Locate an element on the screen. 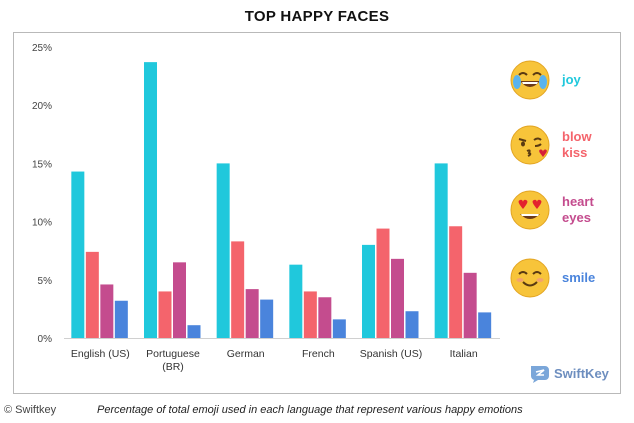 The width and height of the screenshot is (634, 423). legend-label-line: smile is located at coordinates (579, 277).